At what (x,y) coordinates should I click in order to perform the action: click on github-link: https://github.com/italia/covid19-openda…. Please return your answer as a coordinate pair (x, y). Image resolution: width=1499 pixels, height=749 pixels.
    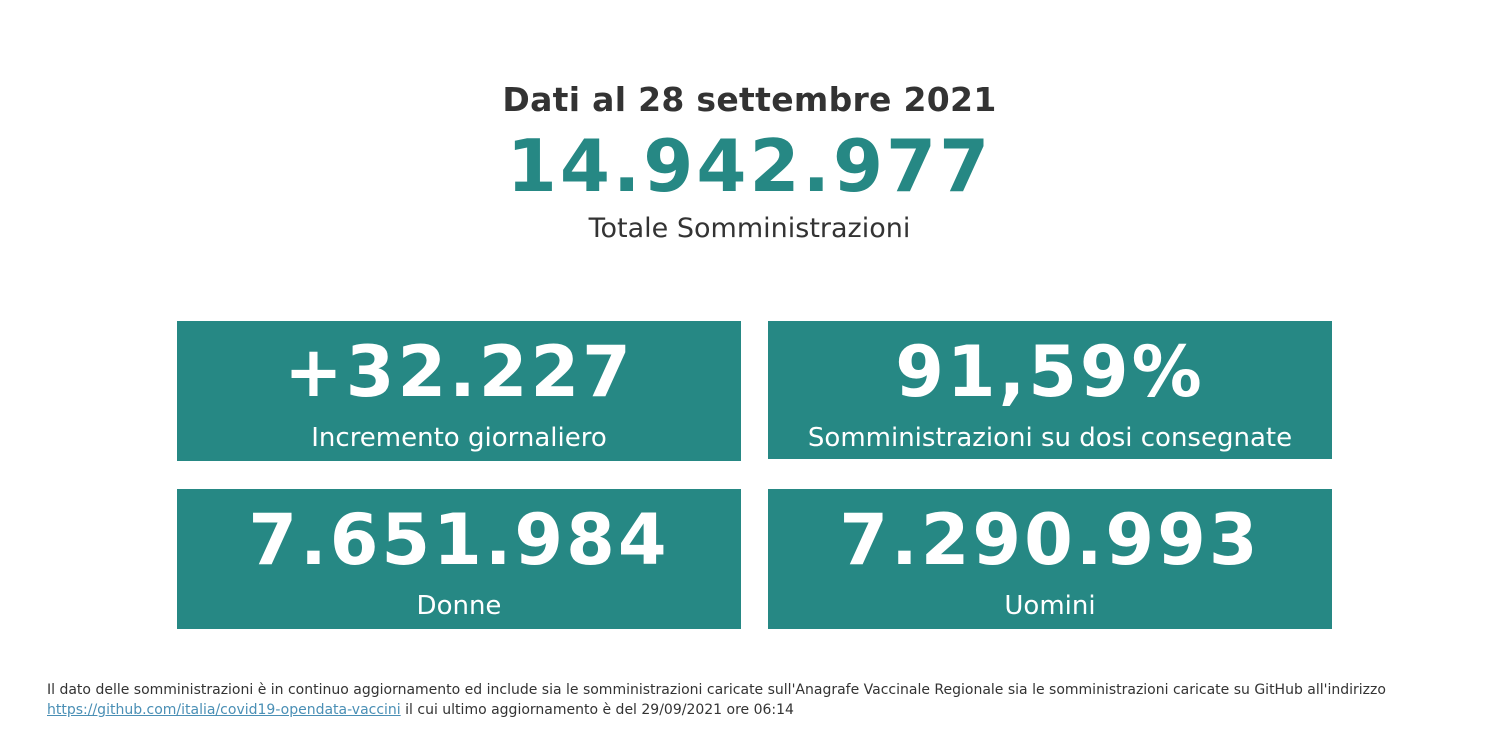
    Looking at the image, I should click on (224, 710).